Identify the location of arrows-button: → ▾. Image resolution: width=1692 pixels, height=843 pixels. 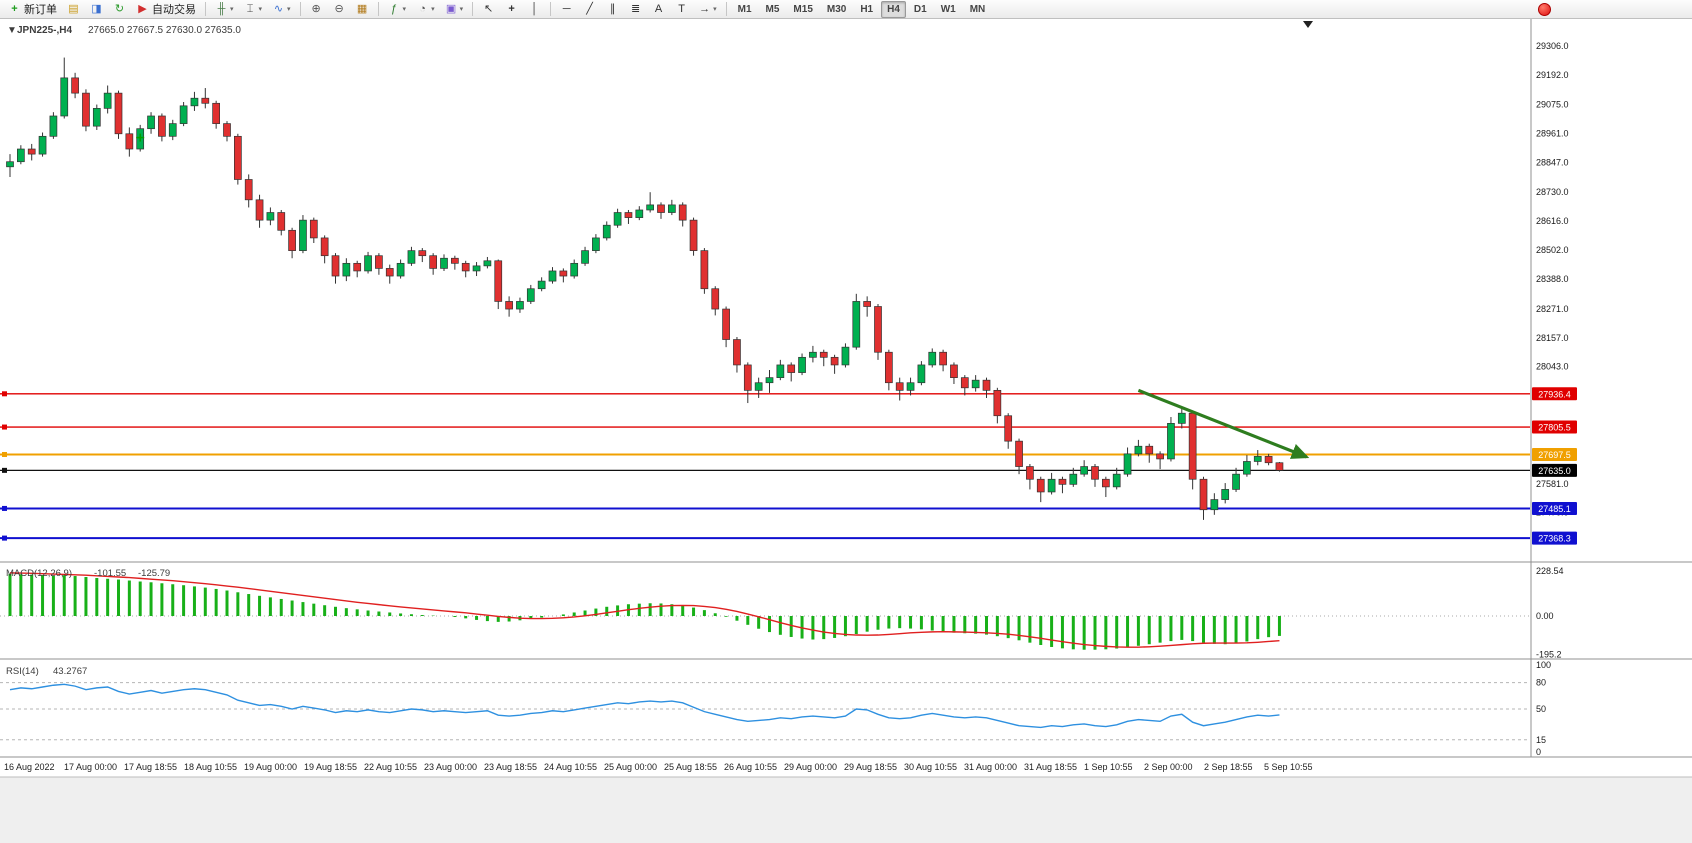
(707, 9).